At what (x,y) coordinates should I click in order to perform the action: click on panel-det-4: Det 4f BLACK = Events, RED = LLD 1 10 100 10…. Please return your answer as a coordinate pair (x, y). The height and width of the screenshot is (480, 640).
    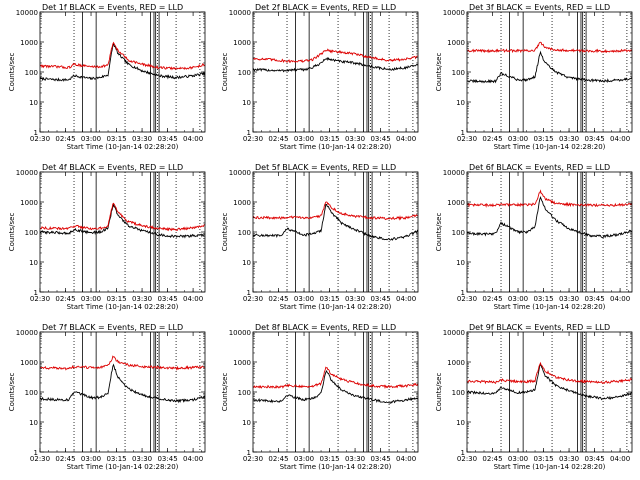
    Looking at the image, I should click on (107, 237).